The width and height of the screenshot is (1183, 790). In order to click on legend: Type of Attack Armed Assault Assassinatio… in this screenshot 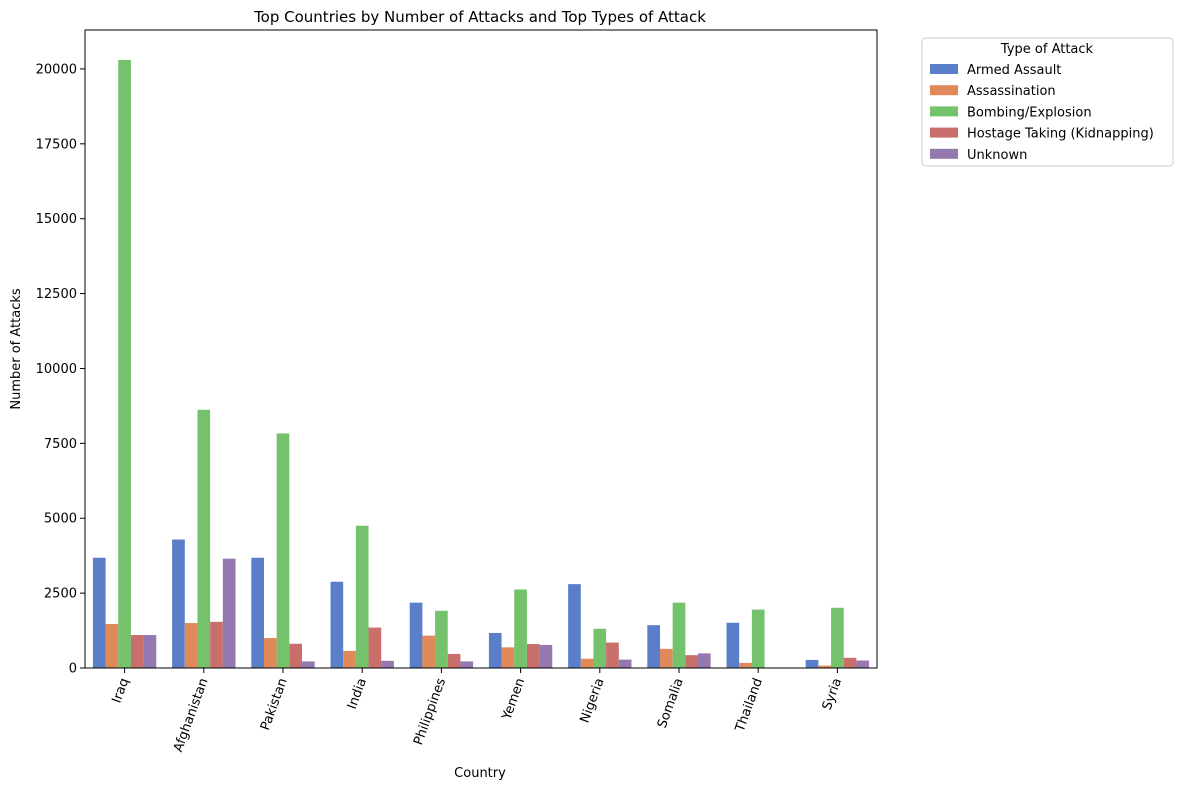, I will do `click(1047, 102)`.